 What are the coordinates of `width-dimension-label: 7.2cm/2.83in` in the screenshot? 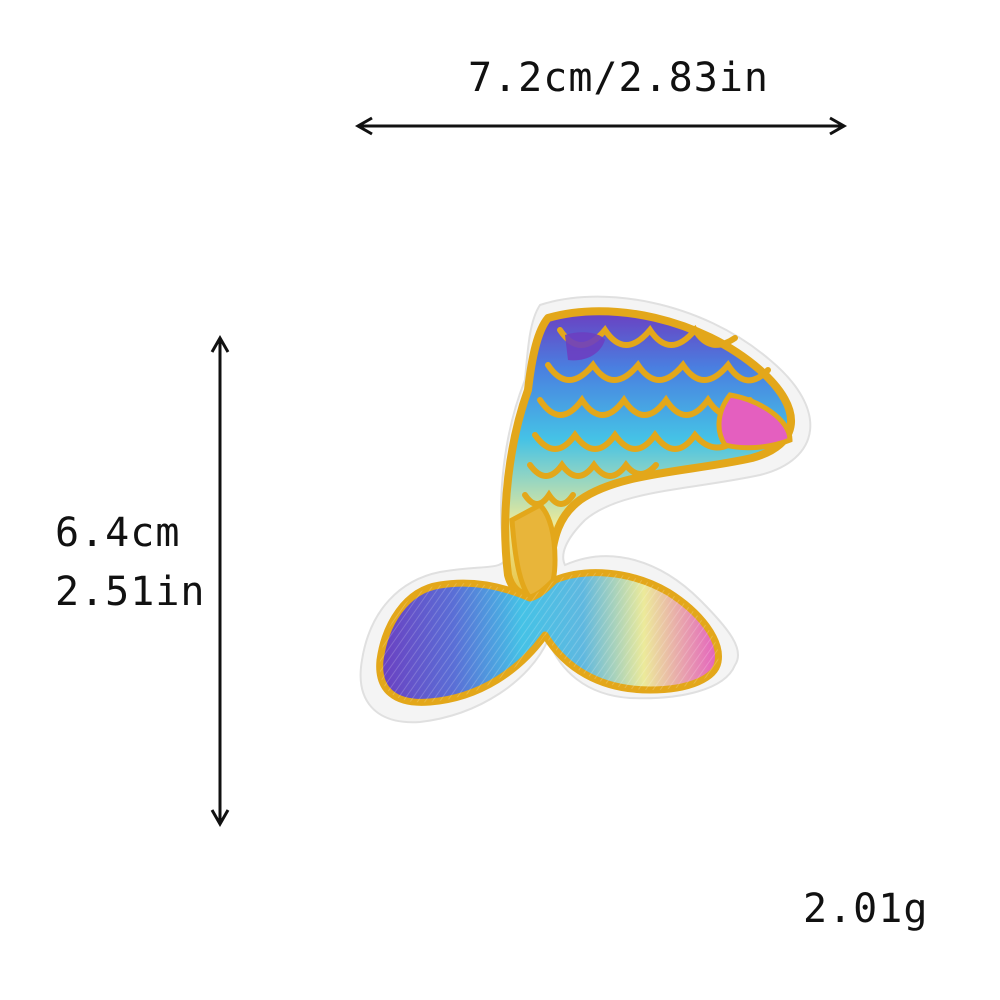 It's located at (618, 78).